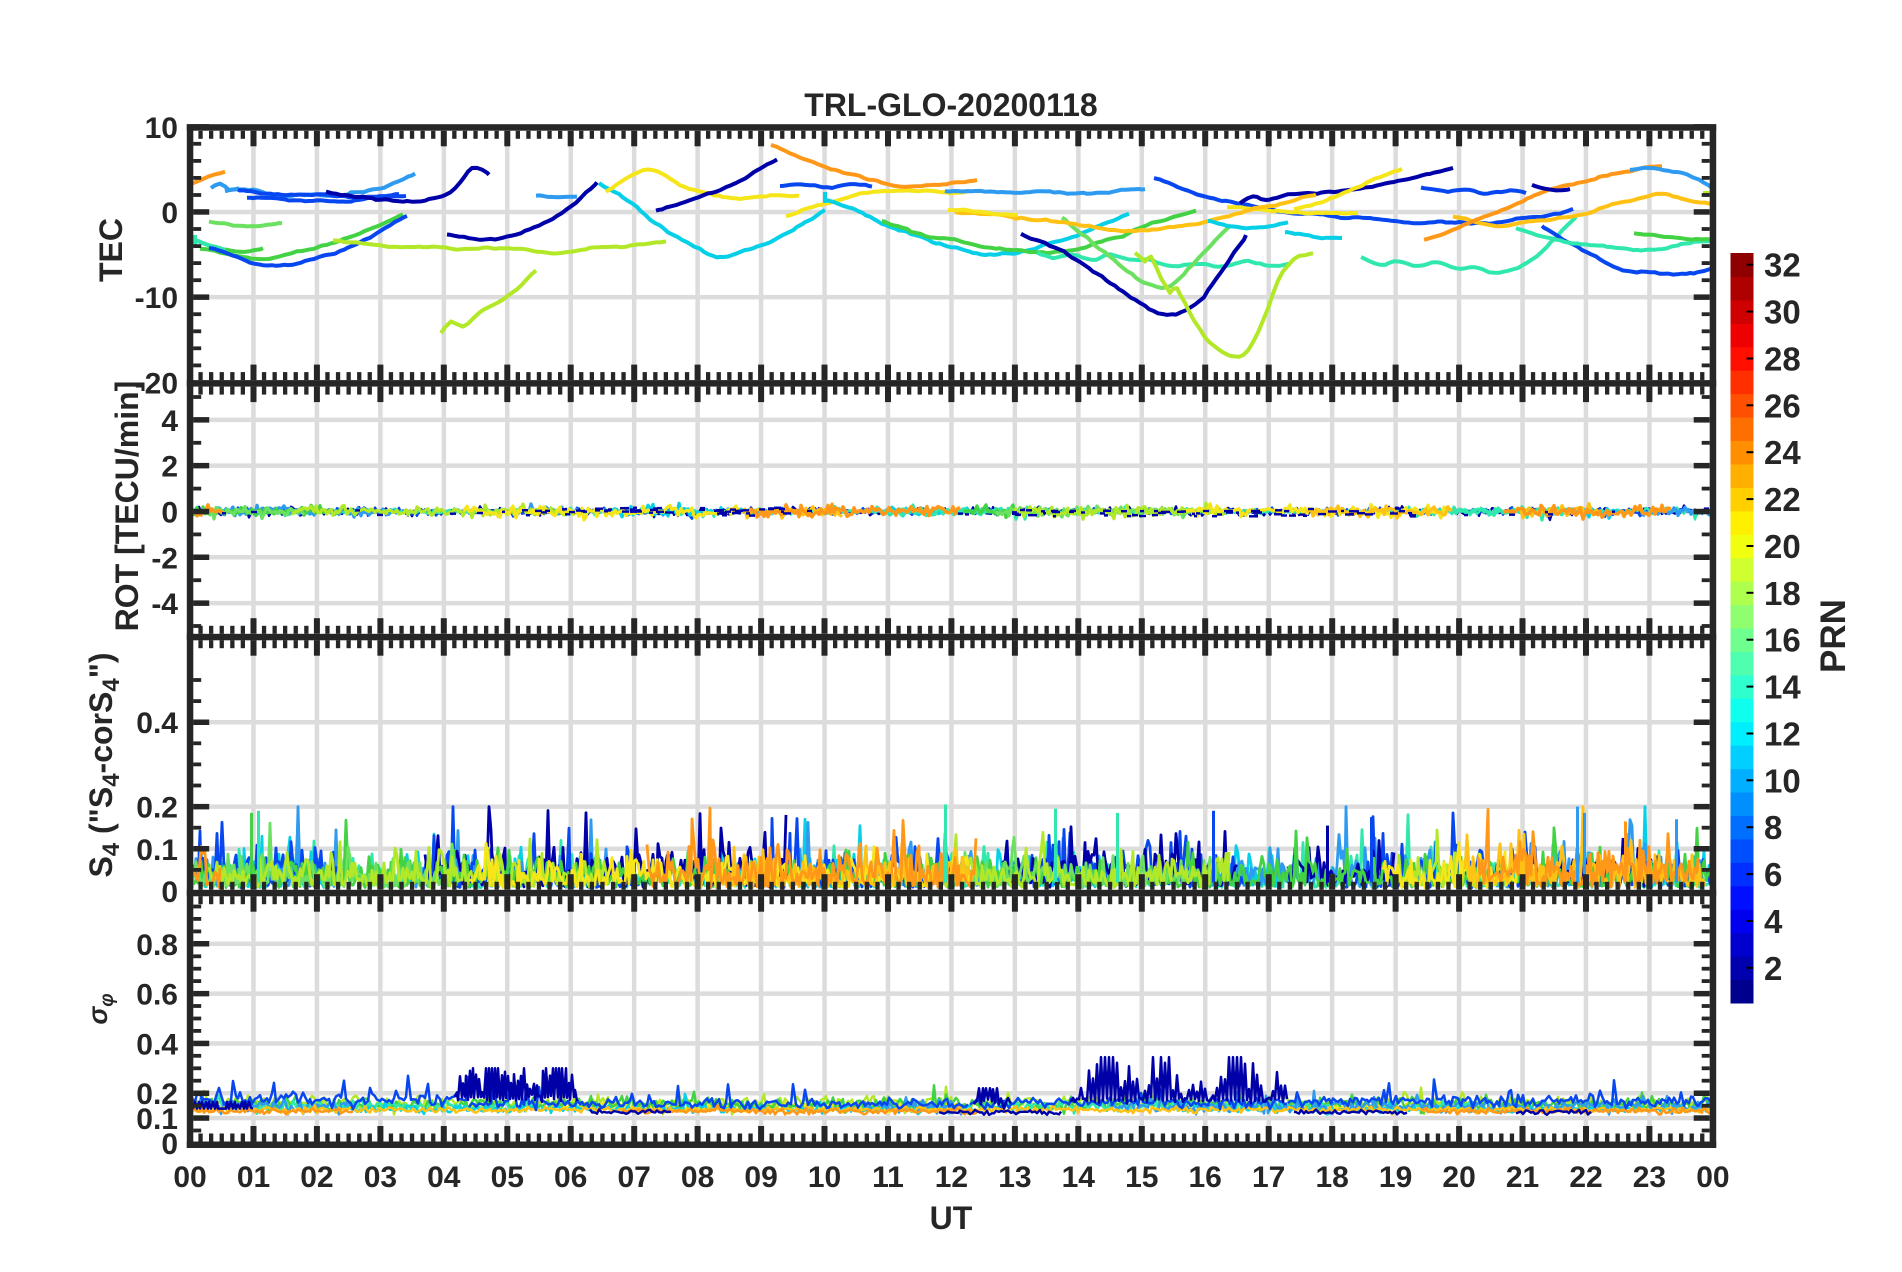  What do you see at coordinates (1782, 312) in the screenshot?
I see `svg-text: 30` at bounding box center [1782, 312].